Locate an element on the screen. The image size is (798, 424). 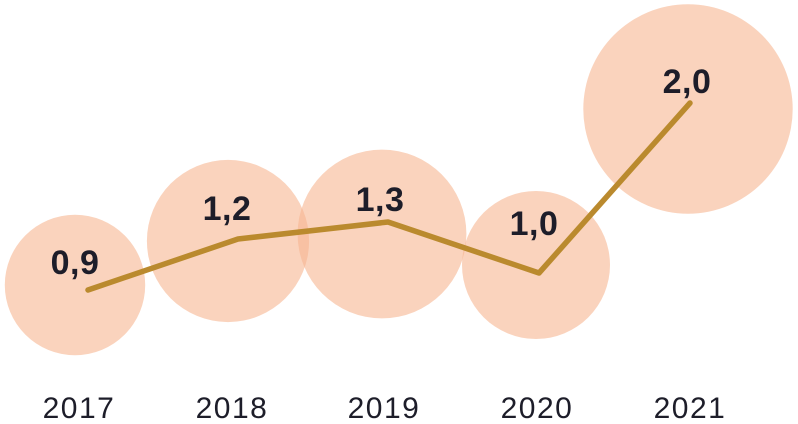
x-tick-2018: 2018 is located at coordinates (232, 408).